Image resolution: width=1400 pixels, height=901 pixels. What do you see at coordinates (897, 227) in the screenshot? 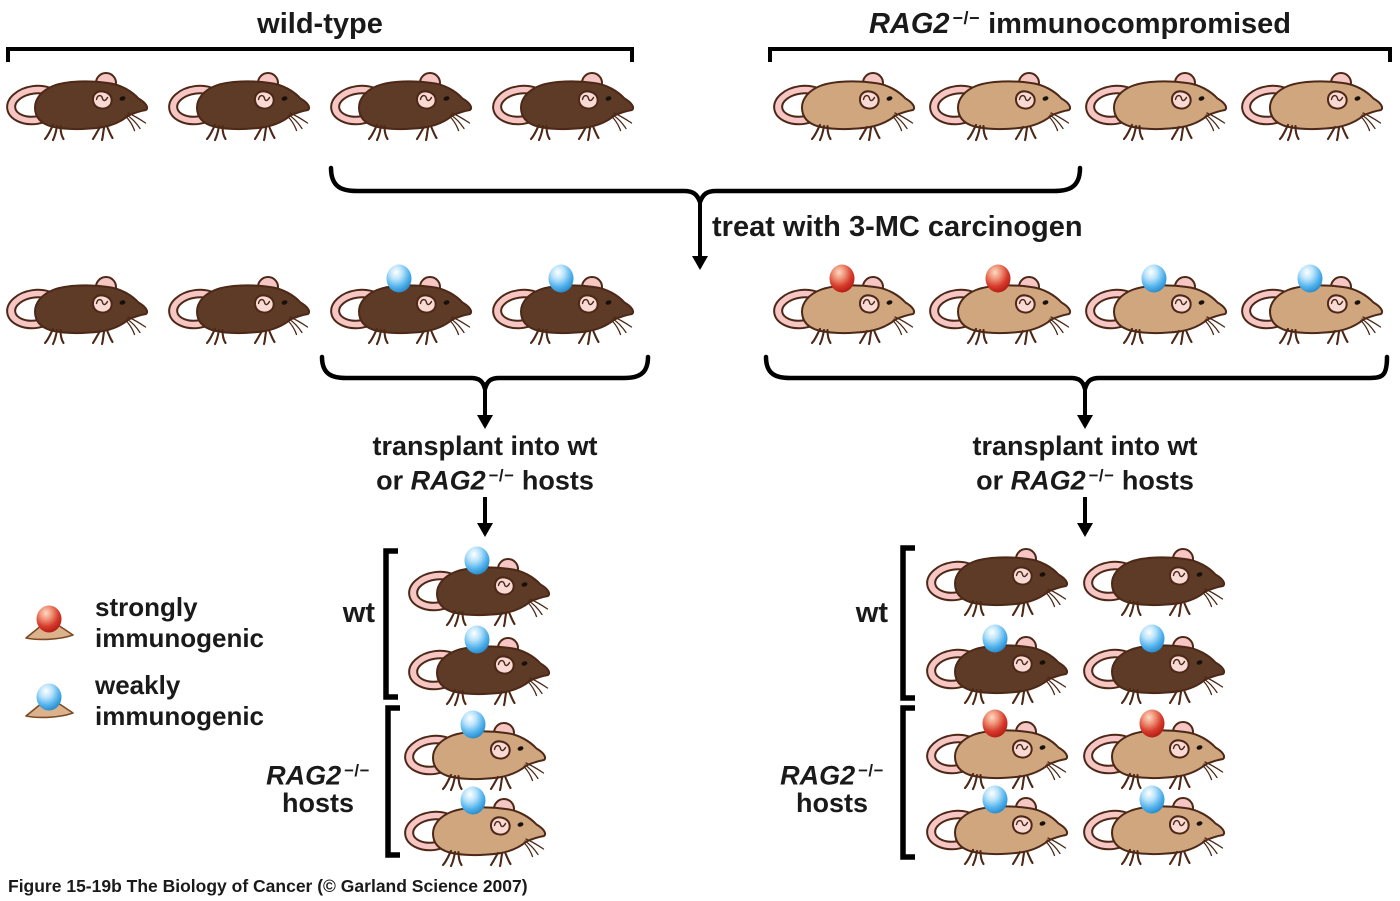
I see `treat-carcinogen-label: treat with 3-MC carcinogen` at bounding box center [897, 227].